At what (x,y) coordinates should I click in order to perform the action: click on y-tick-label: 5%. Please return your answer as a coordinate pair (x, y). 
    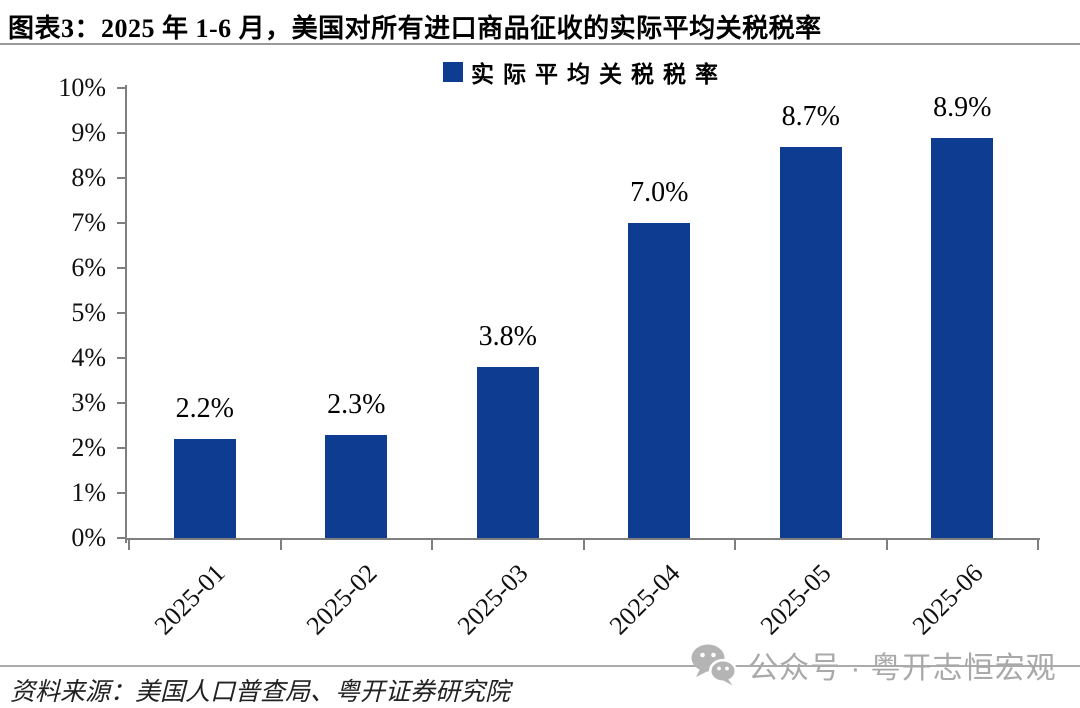
    Looking at the image, I should click on (88, 312).